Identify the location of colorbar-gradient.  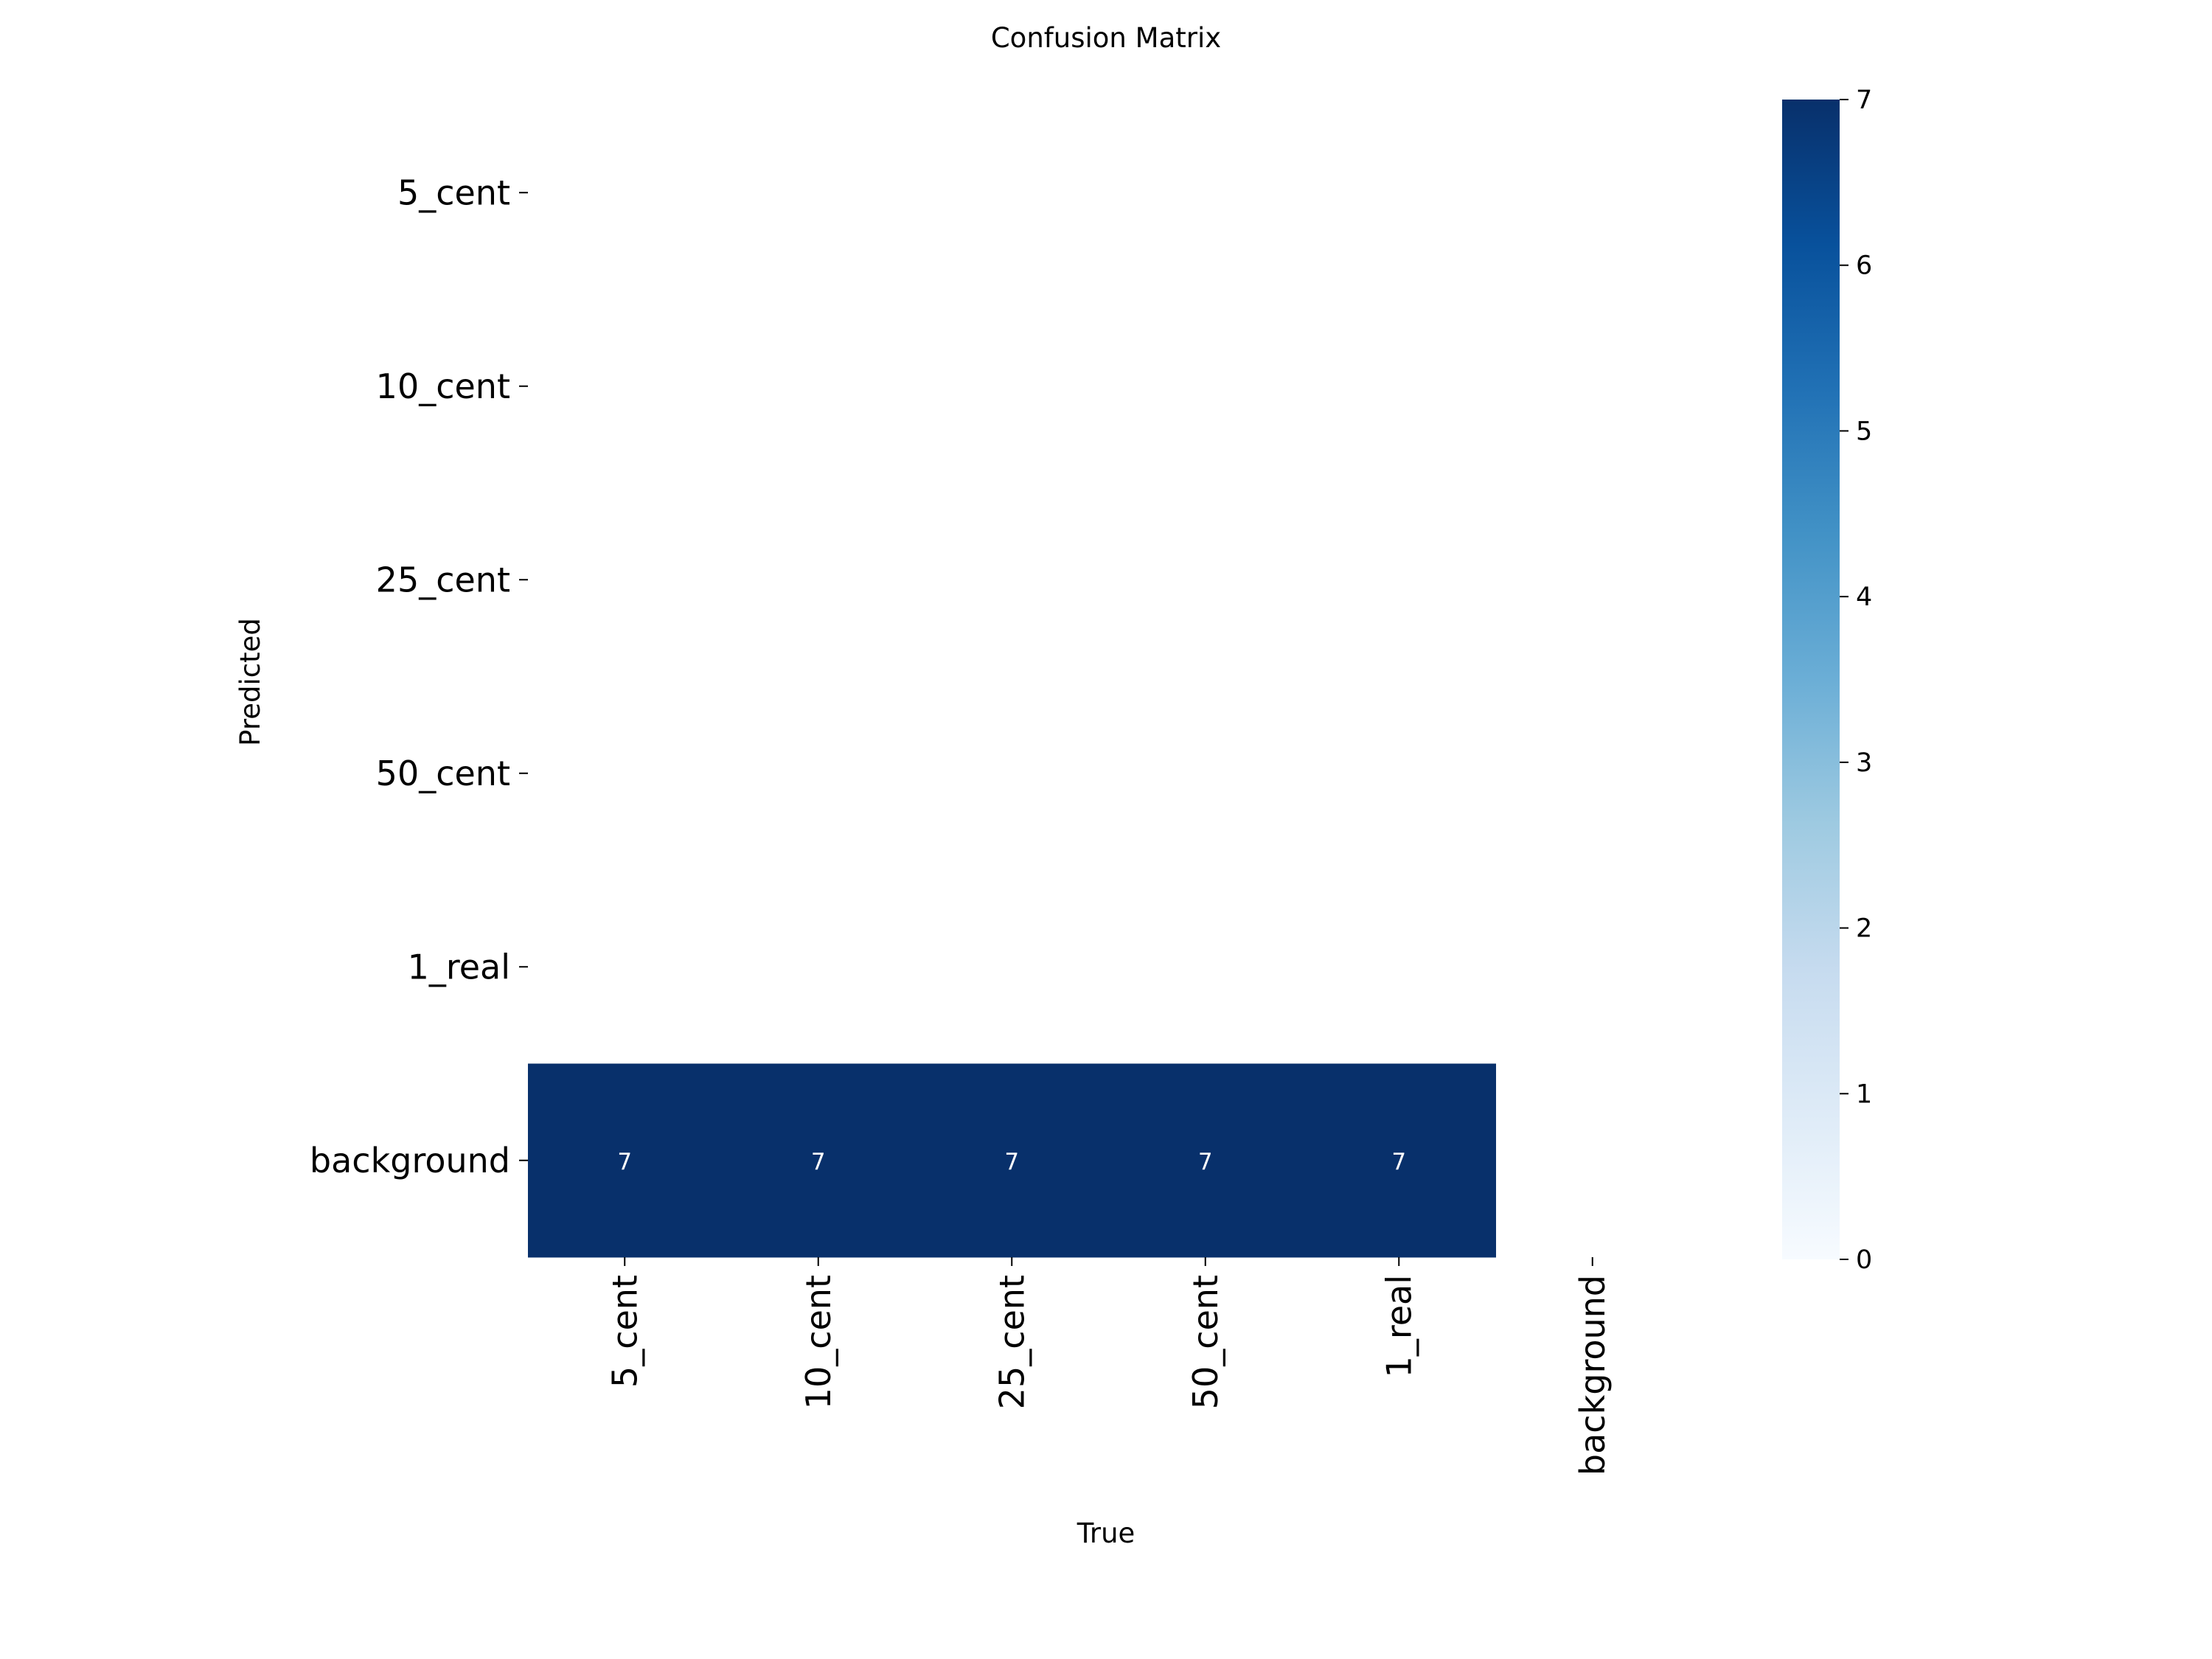
(1811, 679).